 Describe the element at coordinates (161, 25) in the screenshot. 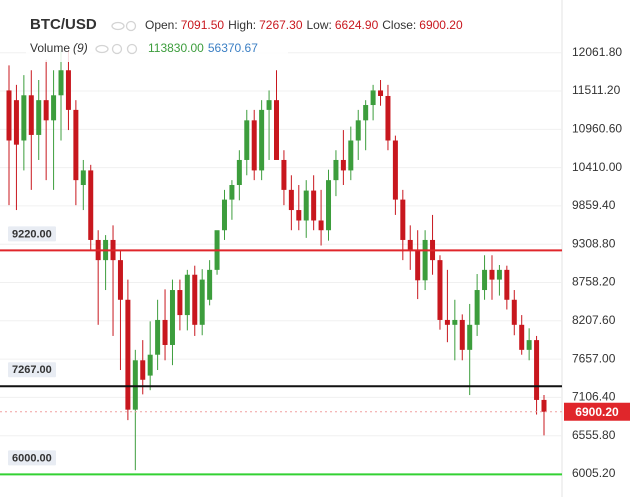

I see `ohlc-label: Open:` at that location.